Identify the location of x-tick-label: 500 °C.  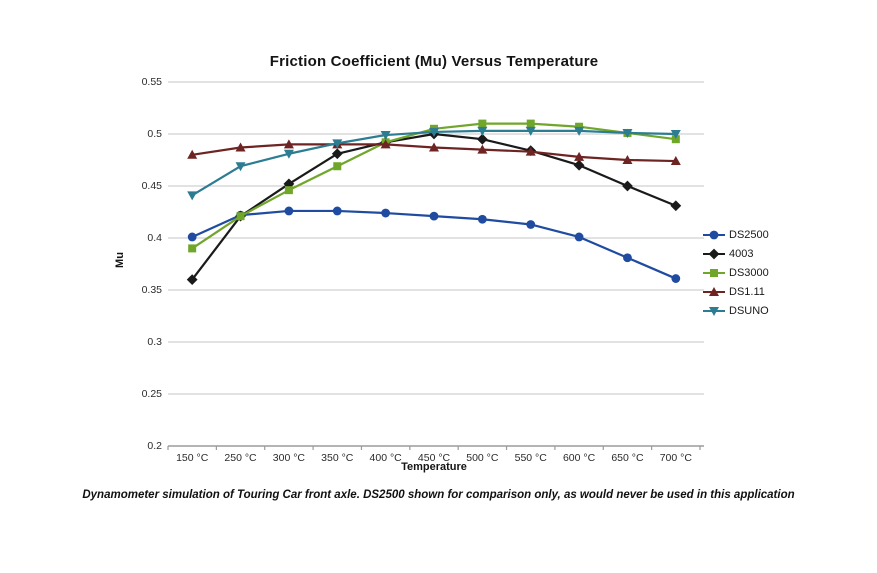
(482, 458).